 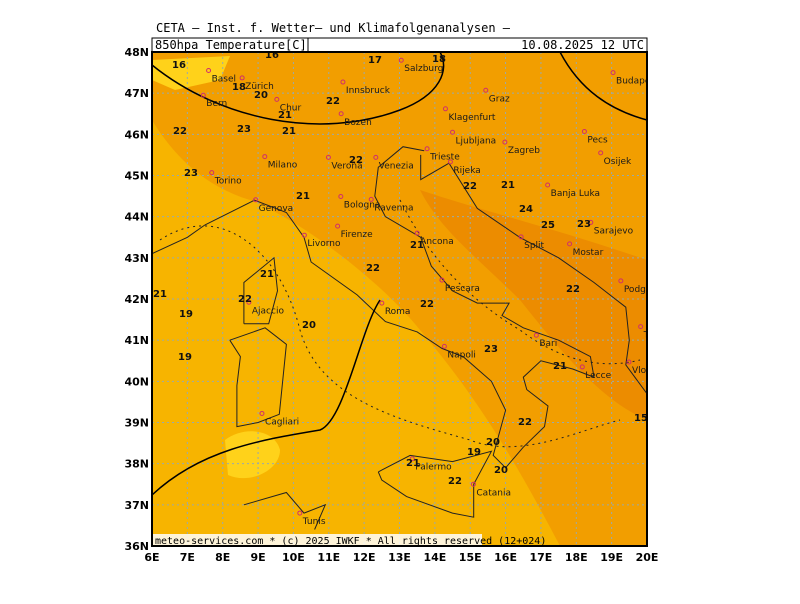 What do you see at coordinates (434, 557) in the screenshot?
I see `lon-label: 14E` at bounding box center [434, 557].